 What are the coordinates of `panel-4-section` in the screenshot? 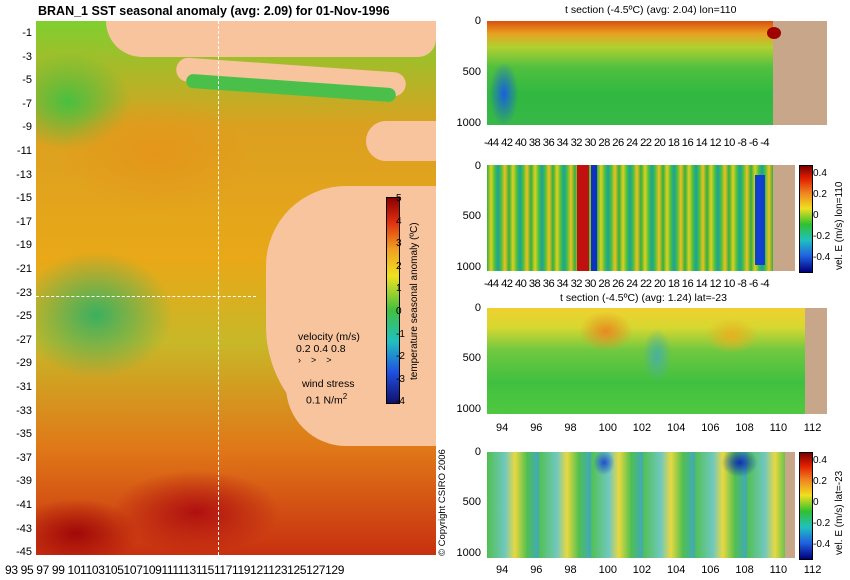 It's located at (641, 505).